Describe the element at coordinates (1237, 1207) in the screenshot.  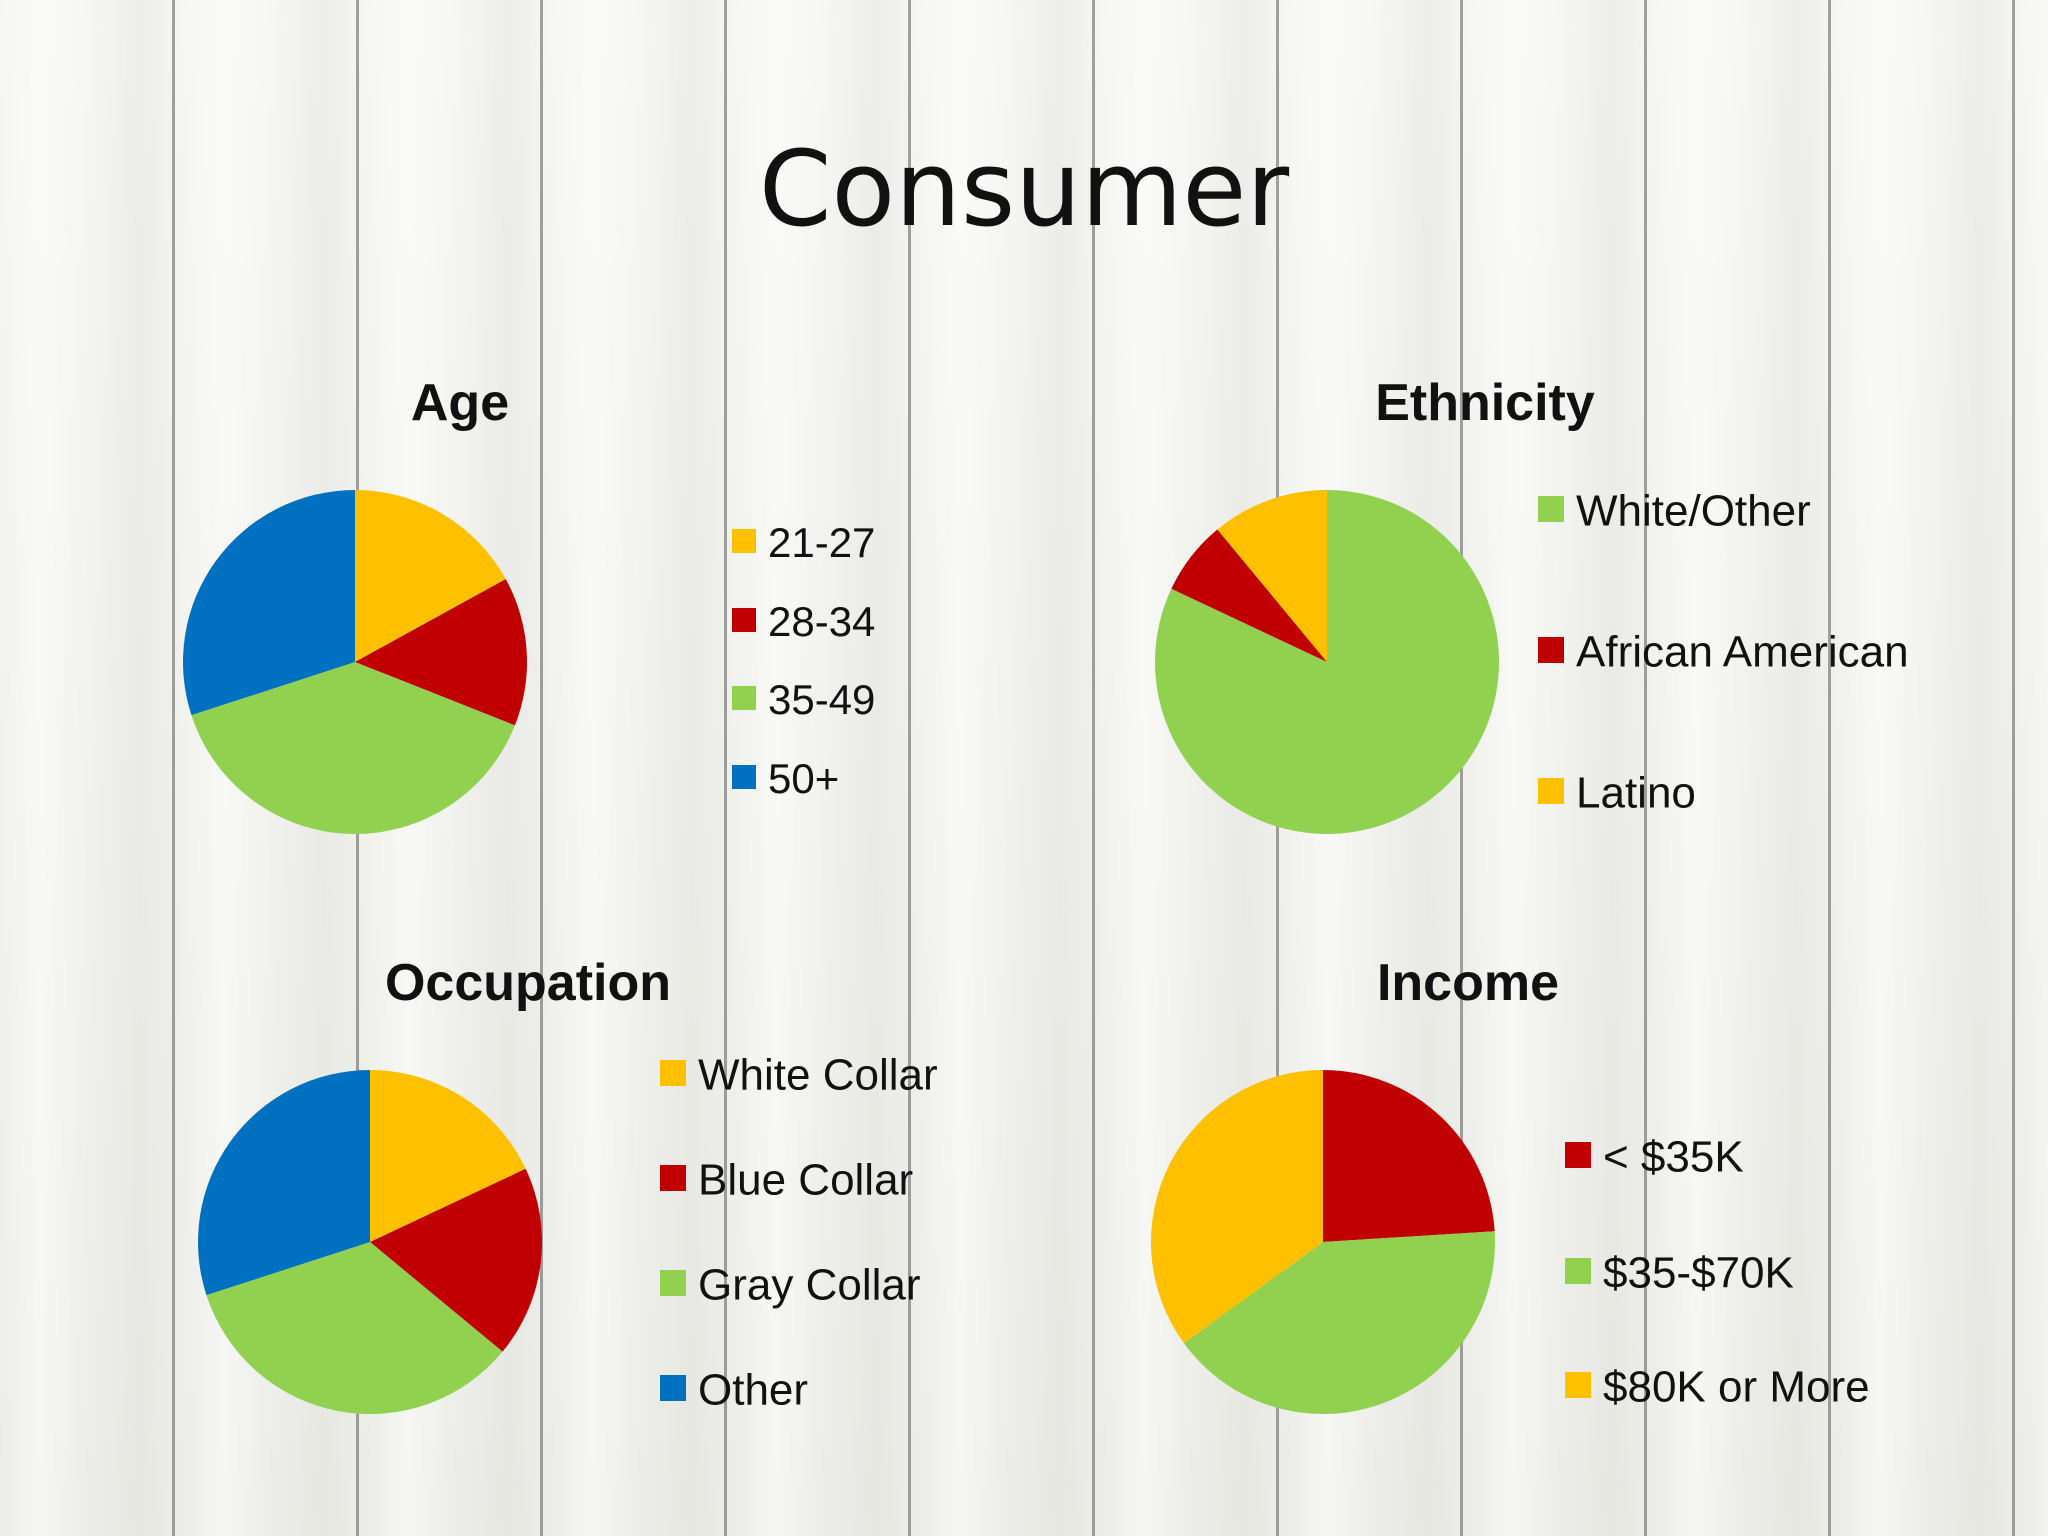
I see `income-slice-80k-or-more` at that location.